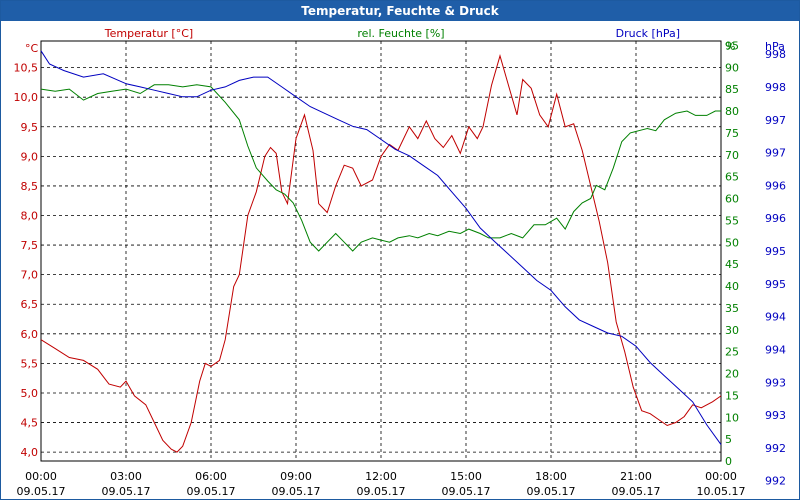 The height and width of the screenshot is (500, 800). What do you see at coordinates (732, 308) in the screenshot?
I see `humidity-tick-label: 35` at bounding box center [732, 308].